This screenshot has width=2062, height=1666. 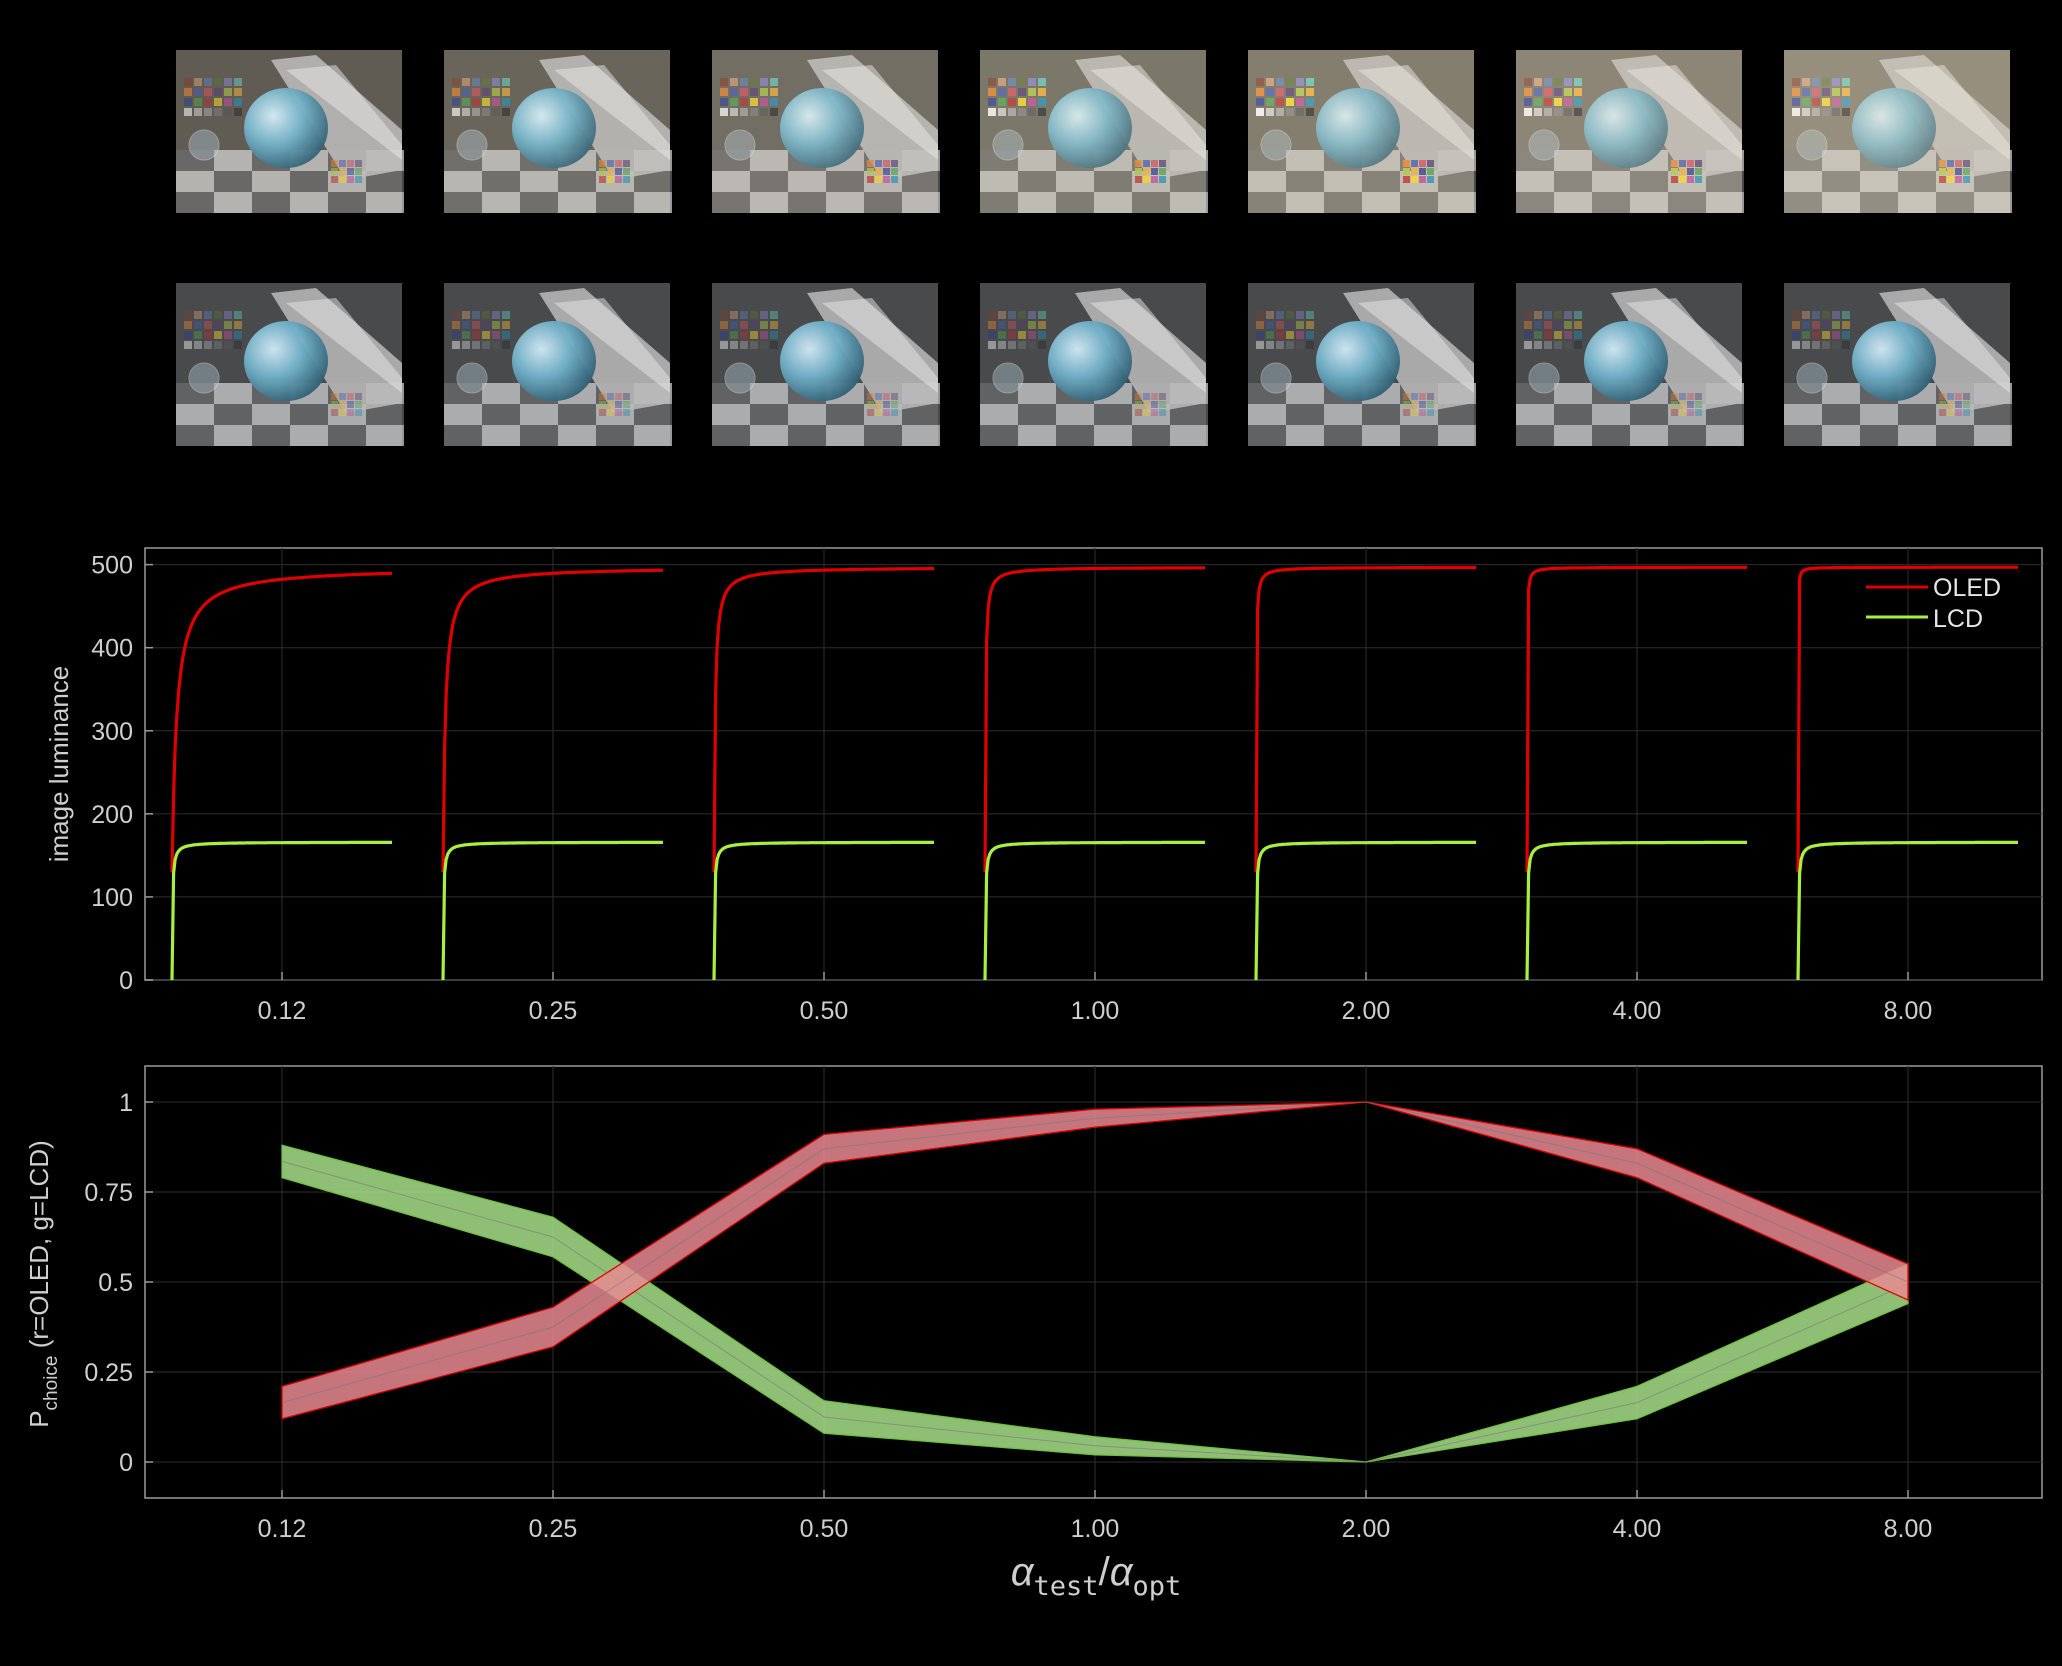 What do you see at coordinates (1933, 603) in the screenshot?
I see `legend: OLED LCD` at bounding box center [1933, 603].